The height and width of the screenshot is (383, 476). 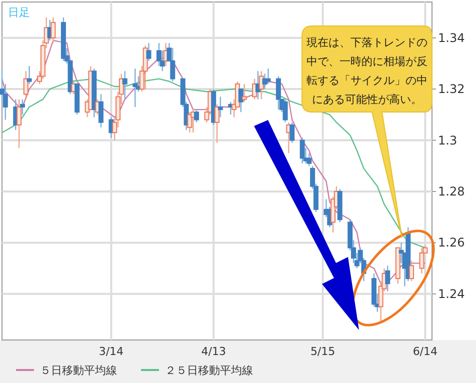 I want to click on y-tick-label: 1.3, so click(x=448, y=140).